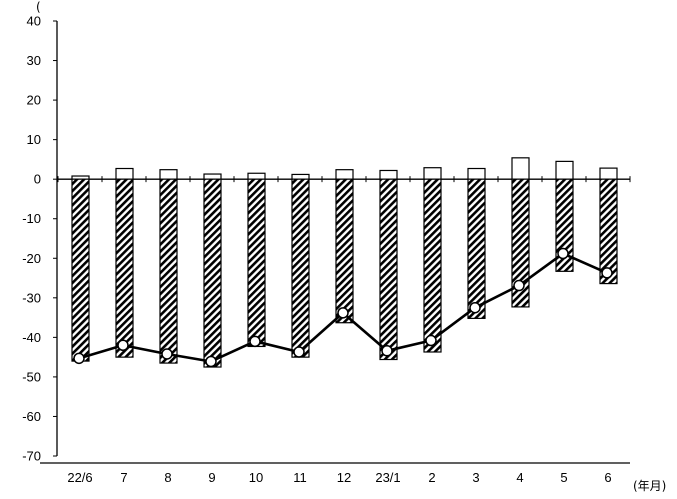  What do you see at coordinates (31, 258) in the screenshot?
I see `y-tick-label: -20` at bounding box center [31, 258].